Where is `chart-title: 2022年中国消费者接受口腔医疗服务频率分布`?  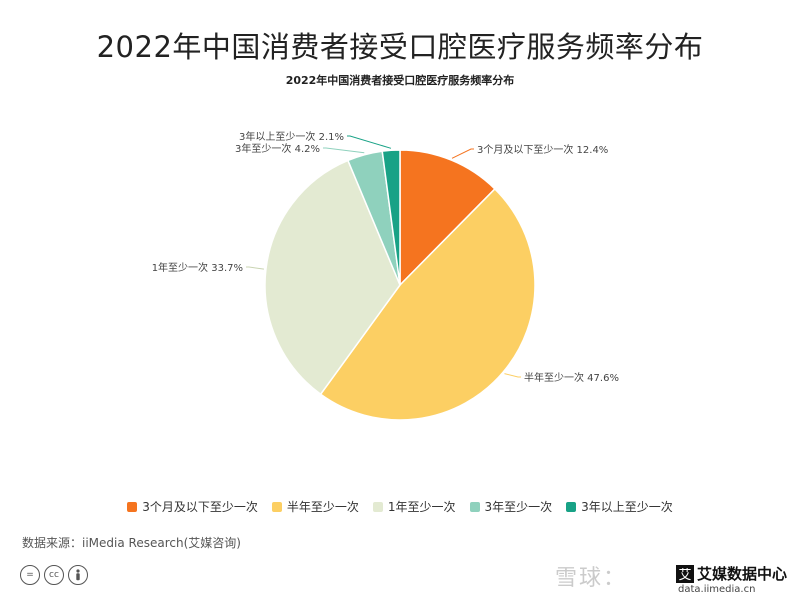 chart-title: 2022年中国消费者接受口腔医疗服务频率分布 is located at coordinates (400, 80).